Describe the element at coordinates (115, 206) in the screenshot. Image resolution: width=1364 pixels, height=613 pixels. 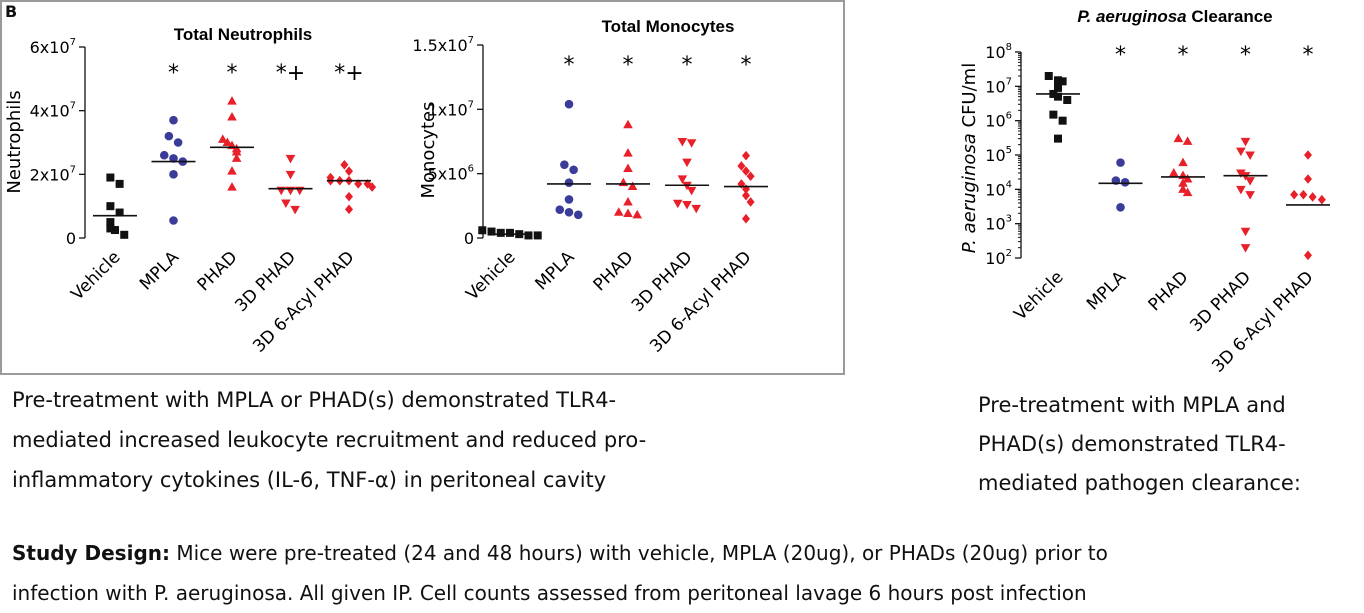
I see `category-group` at that location.